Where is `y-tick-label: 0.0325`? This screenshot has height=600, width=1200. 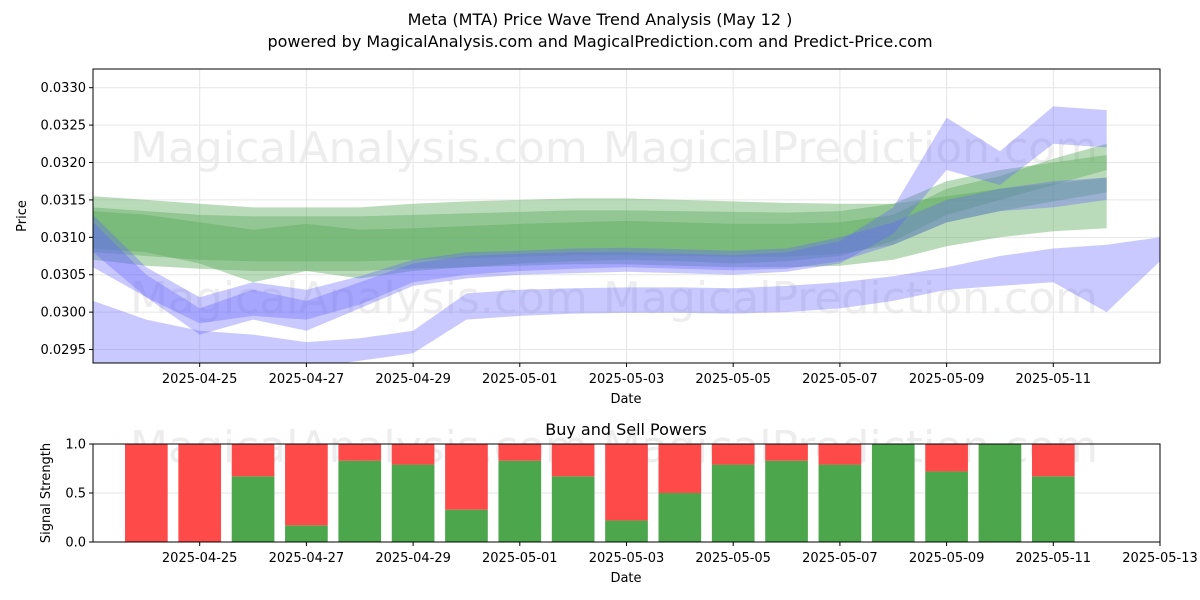
y-tick-label: 0.0325 is located at coordinates (64, 126).